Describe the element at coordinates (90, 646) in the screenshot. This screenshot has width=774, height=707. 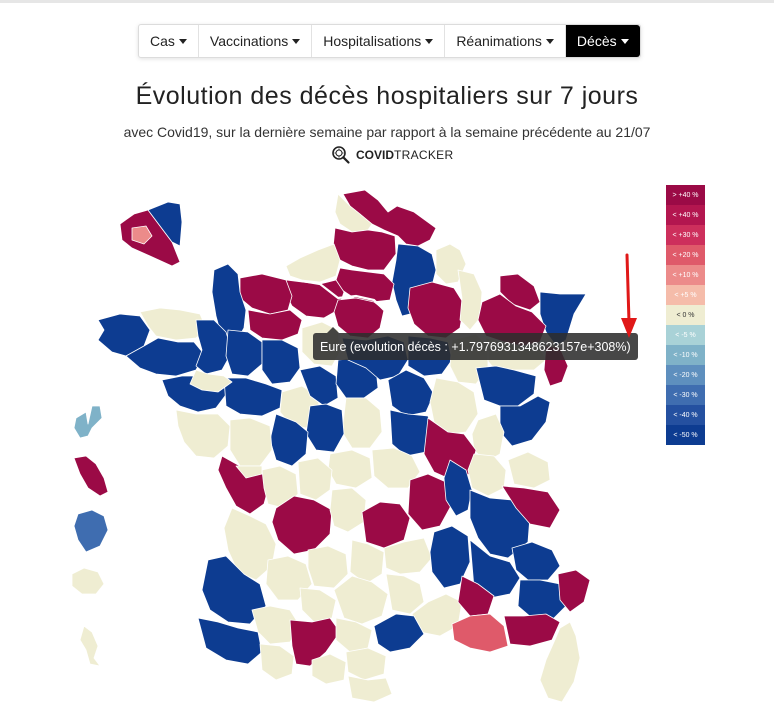
I see `region-mayotte` at that location.